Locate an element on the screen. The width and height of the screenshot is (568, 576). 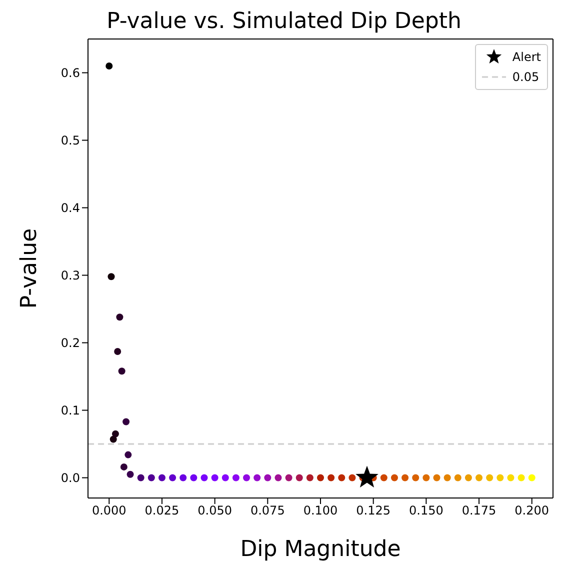
x-tick-label: 0.025 is located at coordinates (162, 511).